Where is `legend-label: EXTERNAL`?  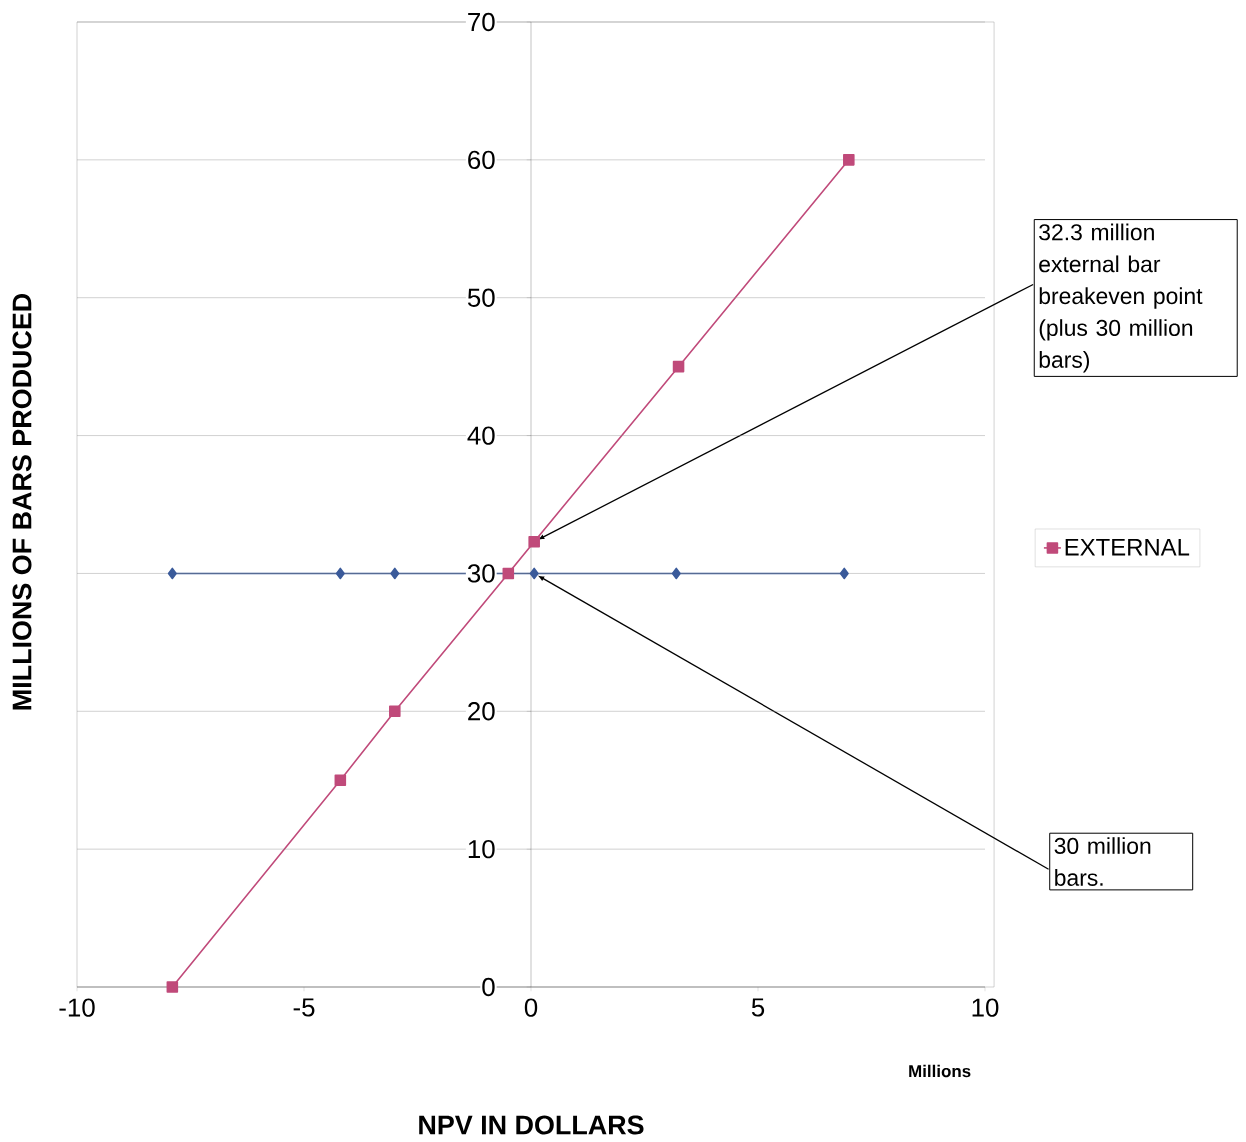
legend-label: EXTERNAL is located at coordinates (1127, 547).